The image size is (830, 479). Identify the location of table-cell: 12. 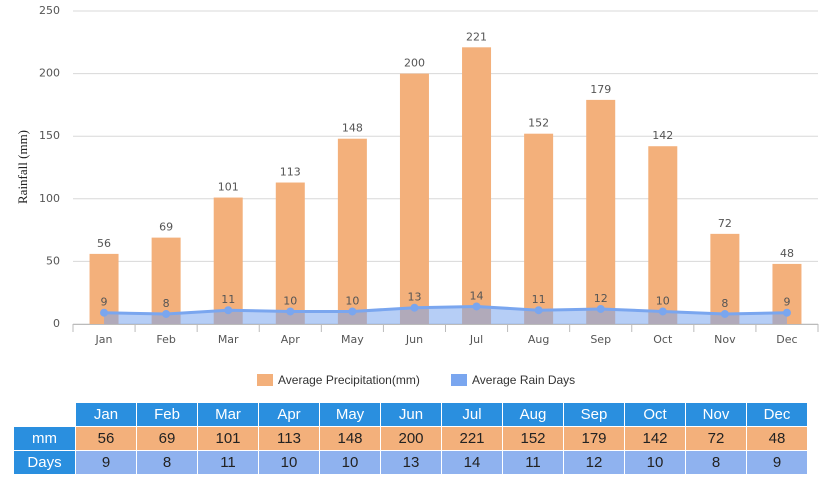
(594, 462).